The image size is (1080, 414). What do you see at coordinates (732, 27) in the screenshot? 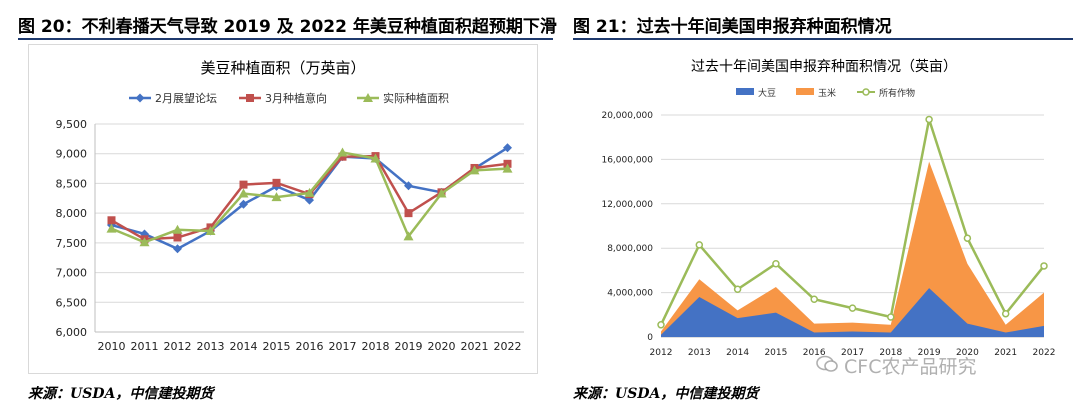
I see `right-figure-title: 图 21：过去十年间美国申报弃种面积情况` at bounding box center [732, 27].